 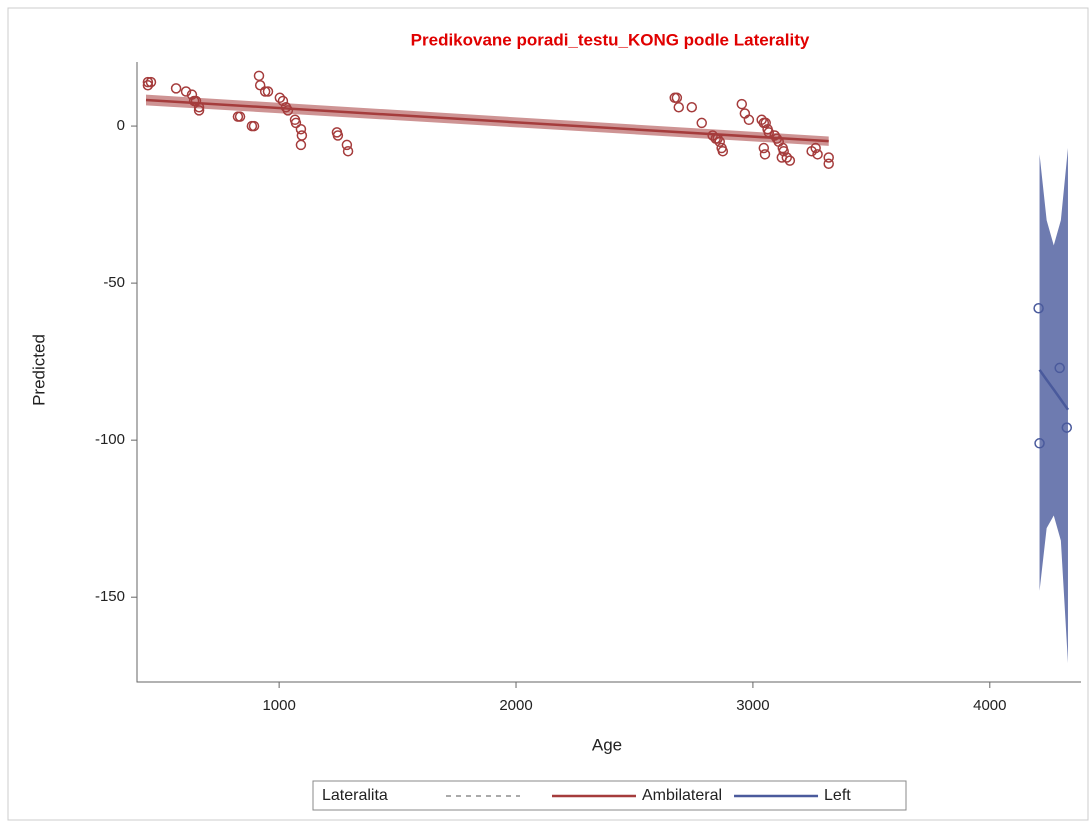 I want to click on x-tick-label: 4000, so click(x=989, y=705).